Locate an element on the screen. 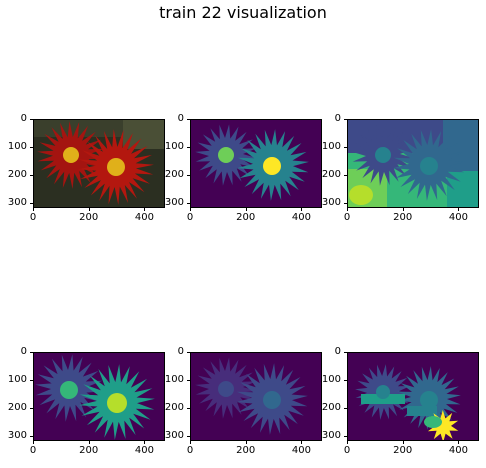 The height and width of the screenshot is (468, 486). panel-photo is located at coordinates (99, 163).